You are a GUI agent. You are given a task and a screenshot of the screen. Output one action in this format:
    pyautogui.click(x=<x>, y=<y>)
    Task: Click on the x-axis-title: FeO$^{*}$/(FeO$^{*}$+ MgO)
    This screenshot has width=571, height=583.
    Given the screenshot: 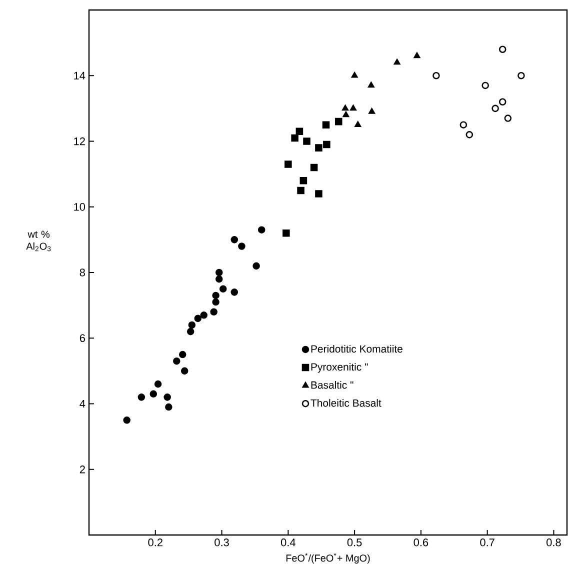 What is the action you would take?
    pyautogui.click(x=328, y=558)
    